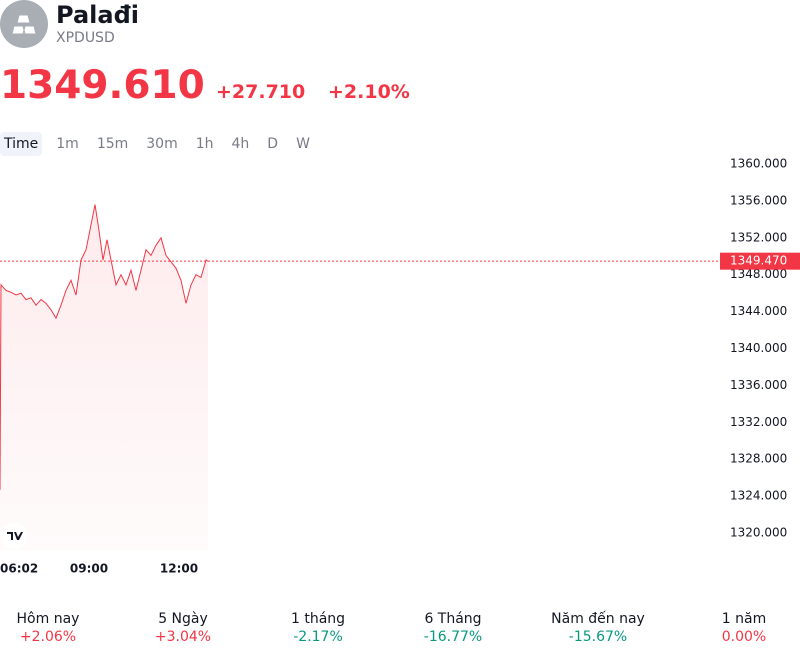 The width and height of the screenshot is (800, 658). Describe the element at coordinates (318, 619) in the screenshot. I see `performance-label: 1 tháng` at that location.